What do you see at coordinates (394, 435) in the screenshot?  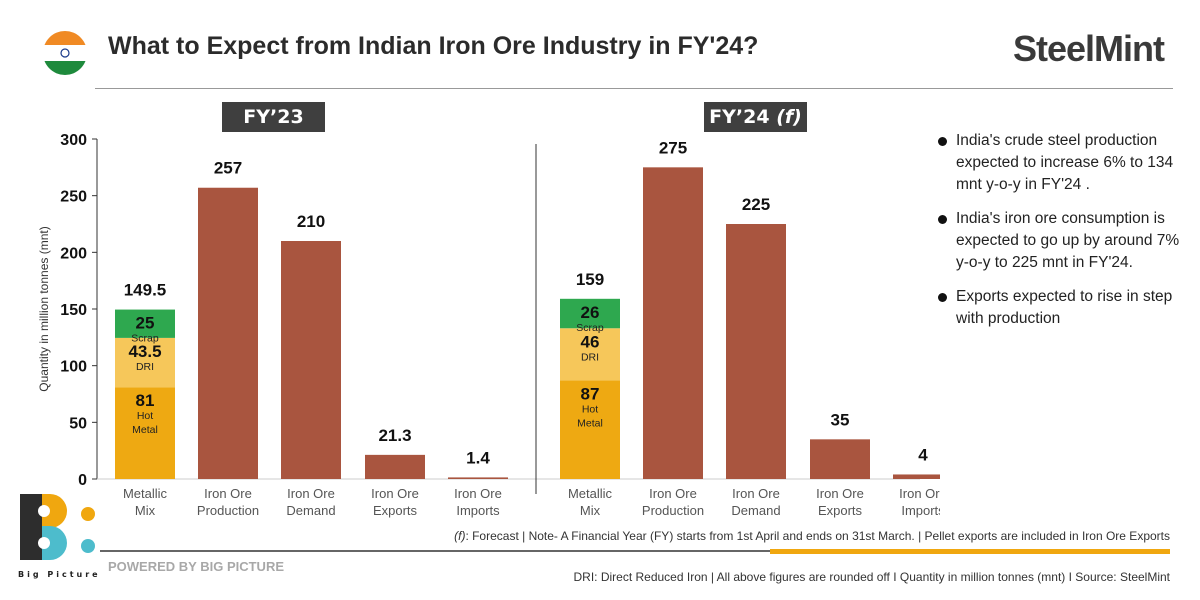 I see `bar-value-label: 21.3` at bounding box center [394, 435].